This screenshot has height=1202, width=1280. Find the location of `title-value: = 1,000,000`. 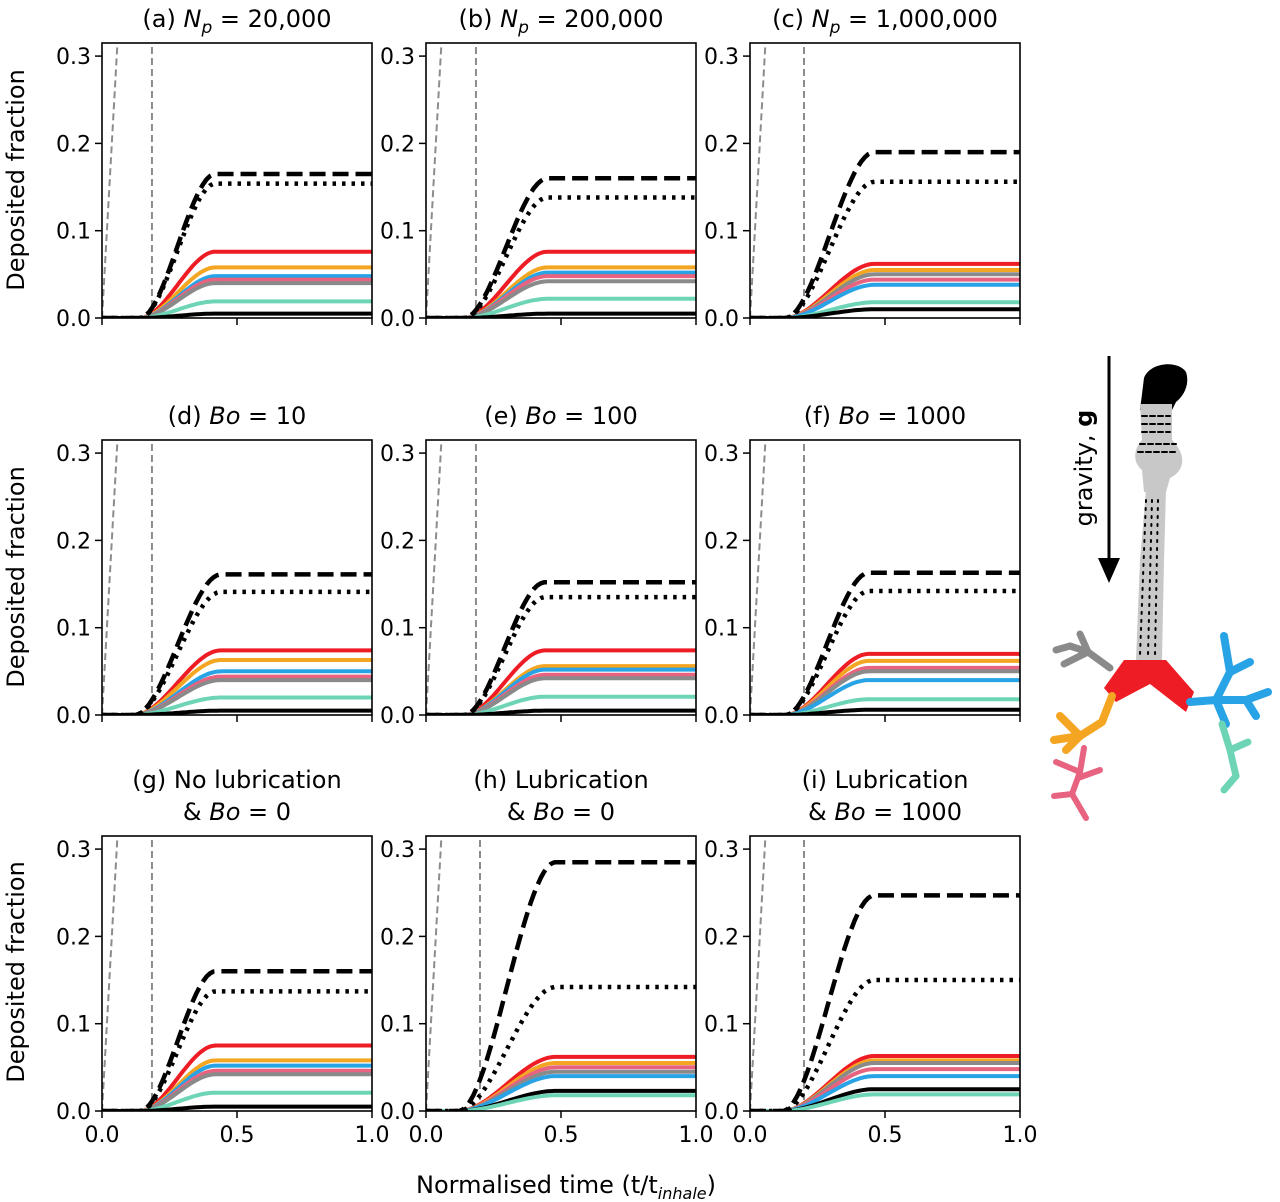

title-value: = 1,000,000 is located at coordinates (919, 19).